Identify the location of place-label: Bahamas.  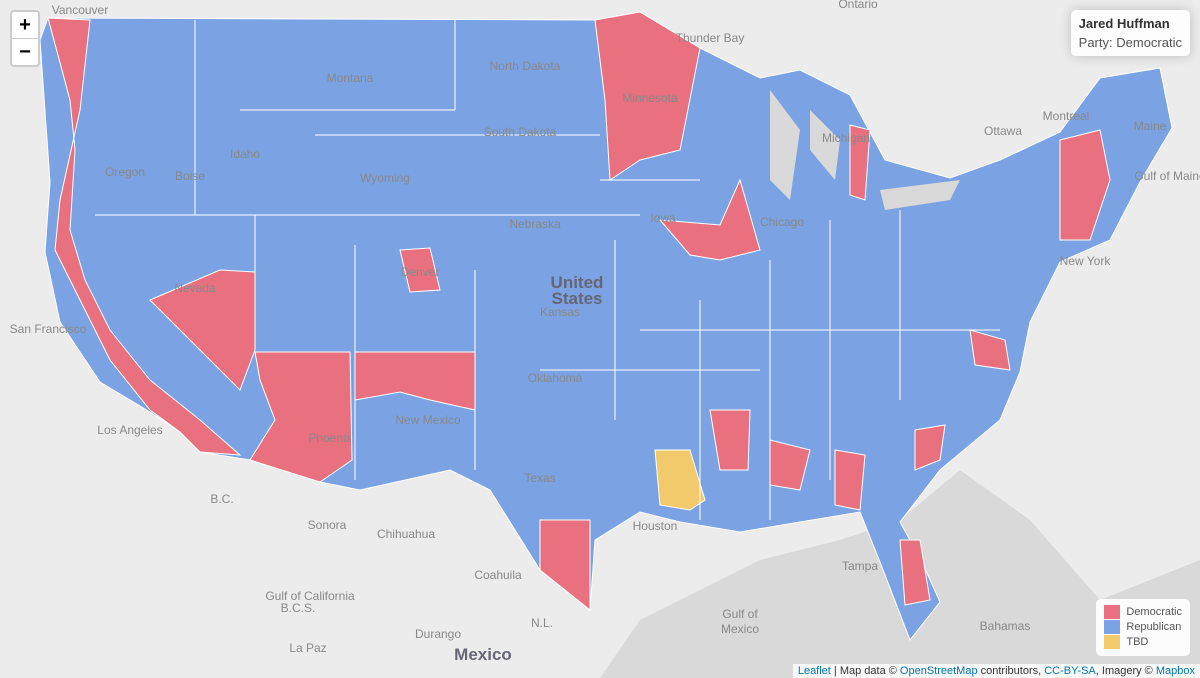
(1005, 626).